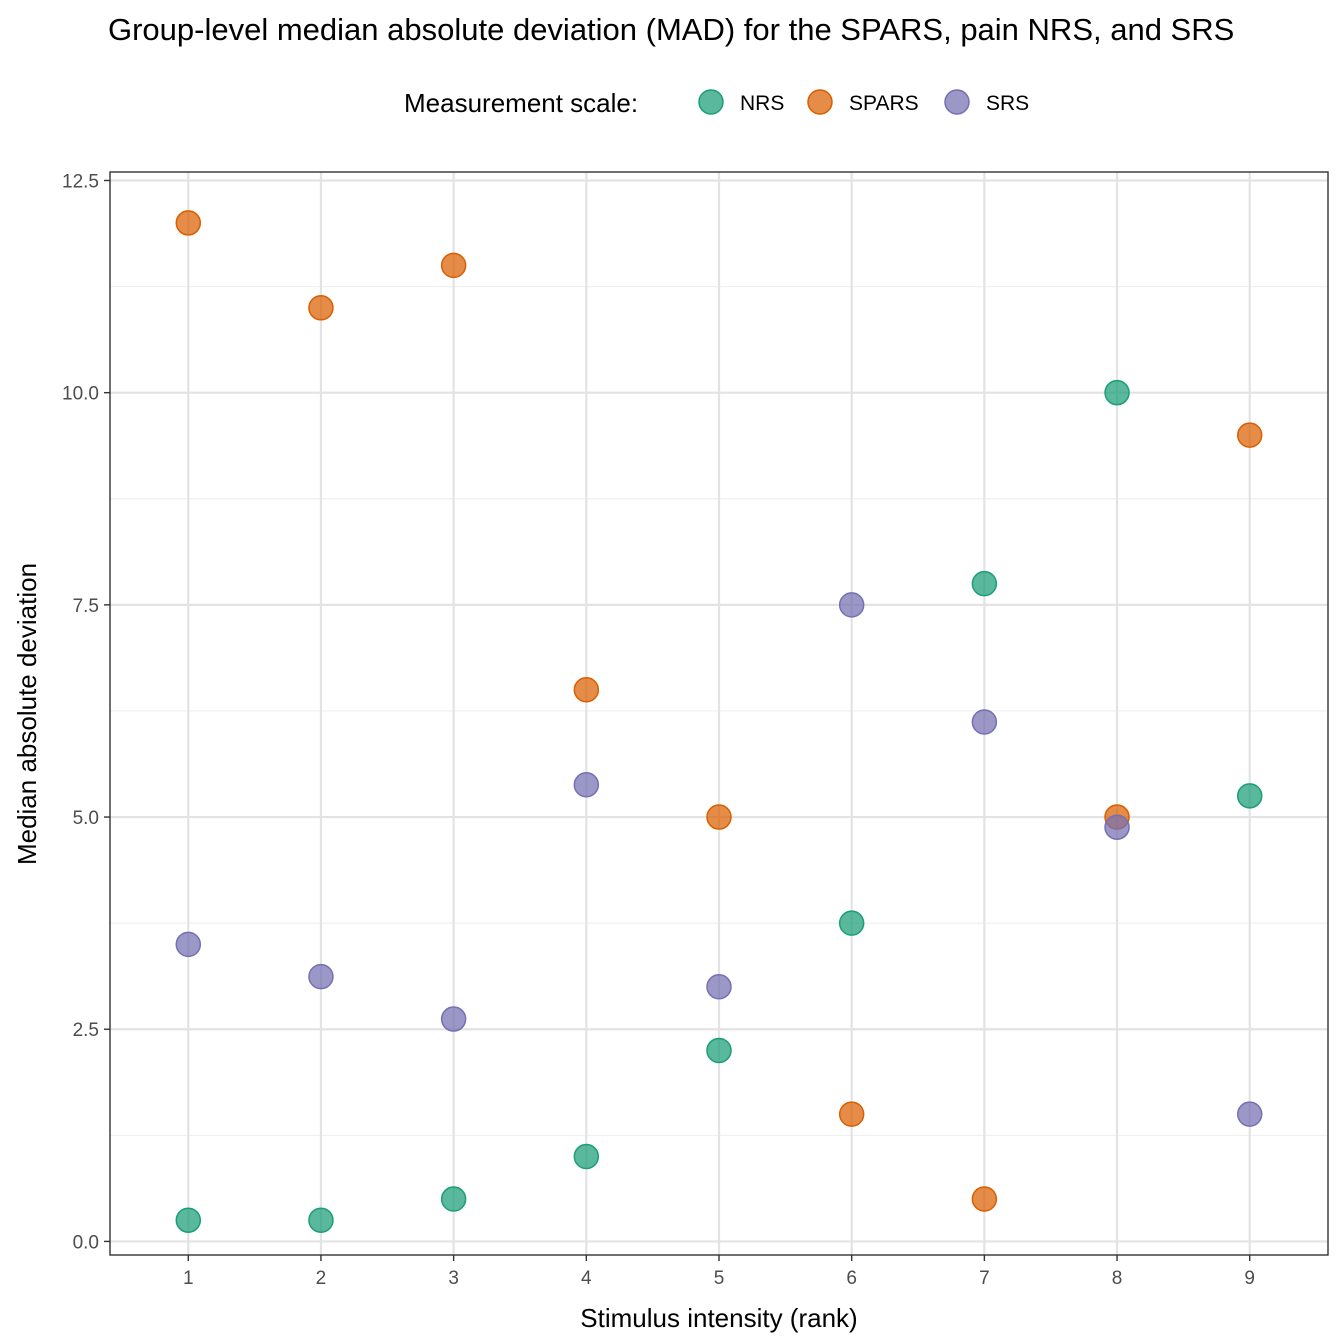  What do you see at coordinates (188, 1278) in the screenshot?
I see `x-tick-label: 1` at bounding box center [188, 1278].